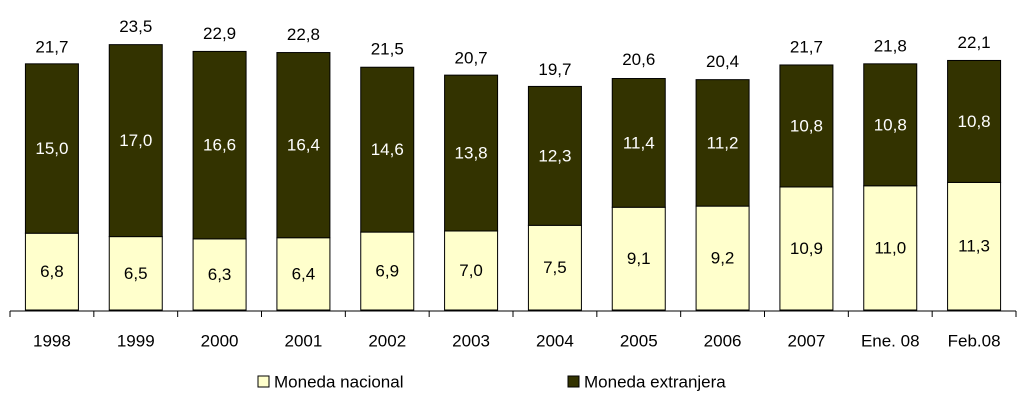  I want to click on value-label: 6,5, so click(136, 273).